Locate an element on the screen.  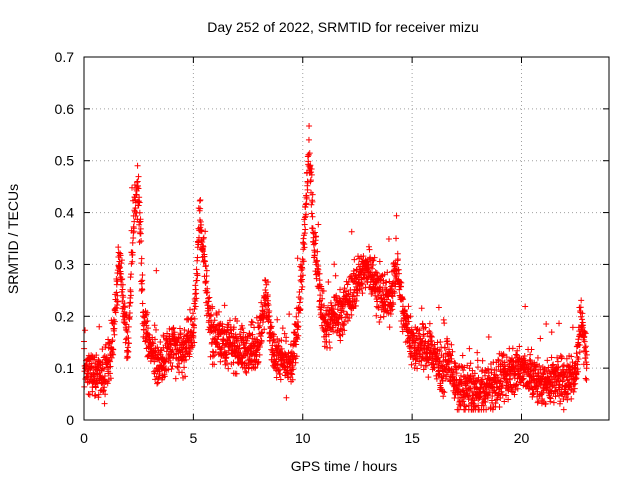
x-tick-label: 20 is located at coordinates (522, 438).